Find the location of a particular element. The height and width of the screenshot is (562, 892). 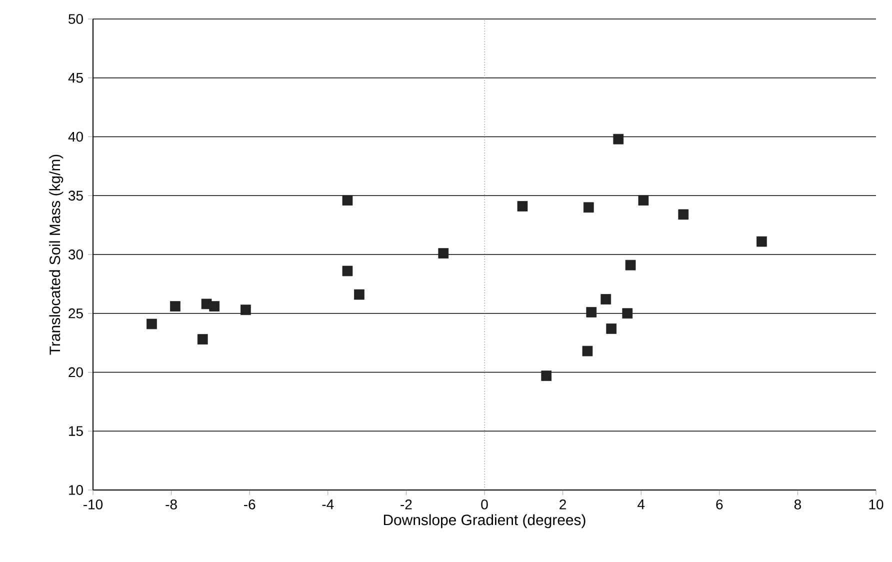

y-tick-label: 25 is located at coordinates (75, 313).